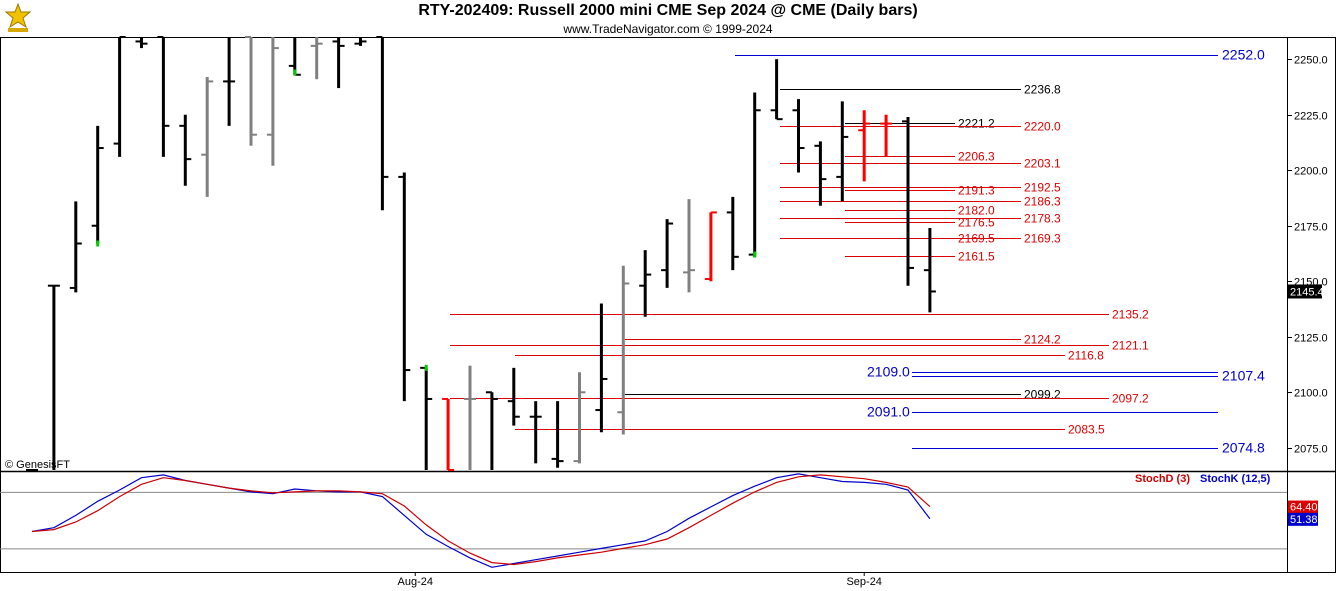  I want to click on current-price-box, so click(1305, 291).